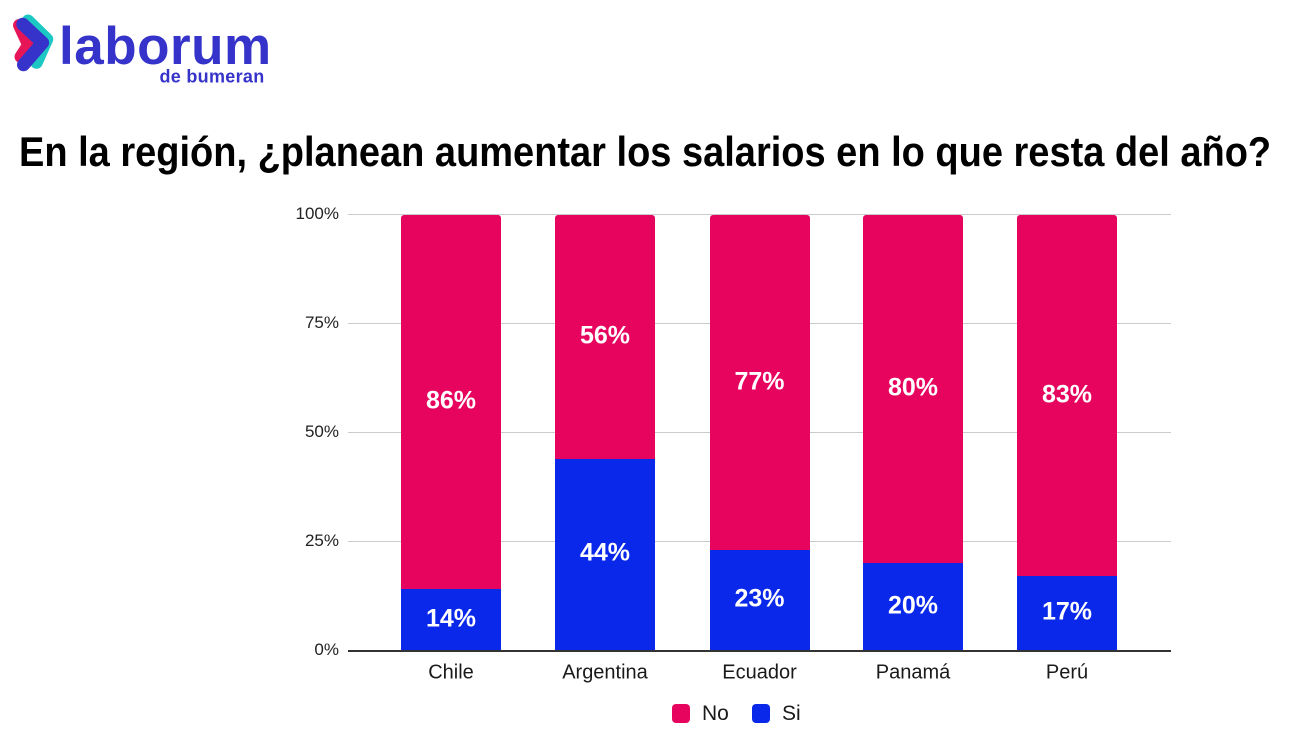 This screenshot has height=729, width=1294. What do you see at coordinates (165, 46) in the screenshot?
I see `svg-text: laborum` at bounding box center [165, 46].